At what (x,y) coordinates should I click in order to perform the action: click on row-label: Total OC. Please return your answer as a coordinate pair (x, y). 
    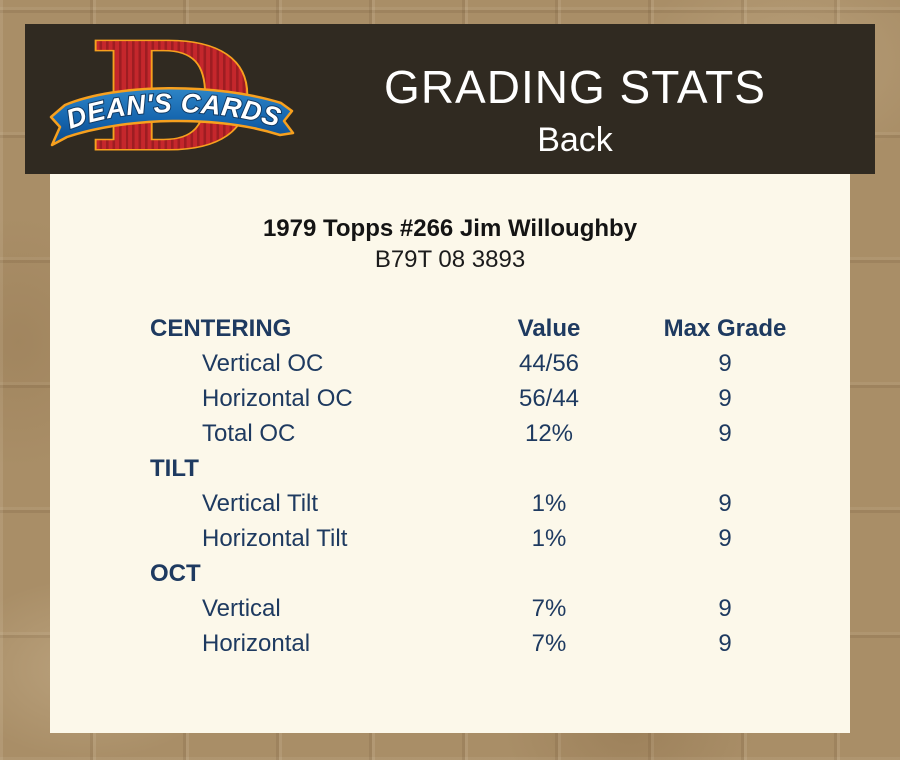
    Looking at the image, I should click on (249, 433).